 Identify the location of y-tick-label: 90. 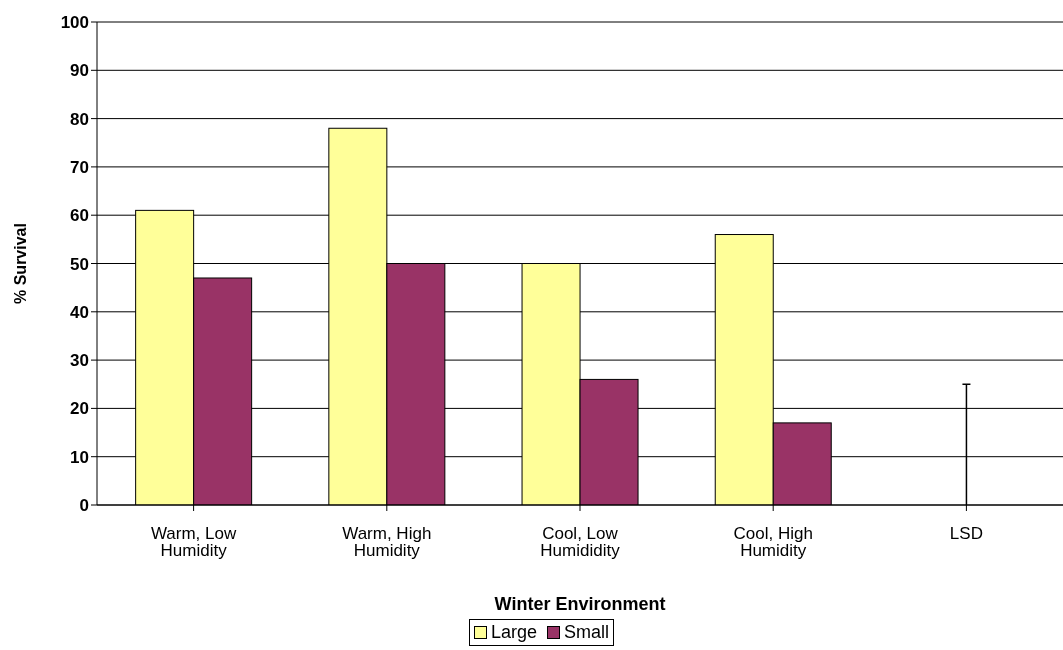
(79, 71).